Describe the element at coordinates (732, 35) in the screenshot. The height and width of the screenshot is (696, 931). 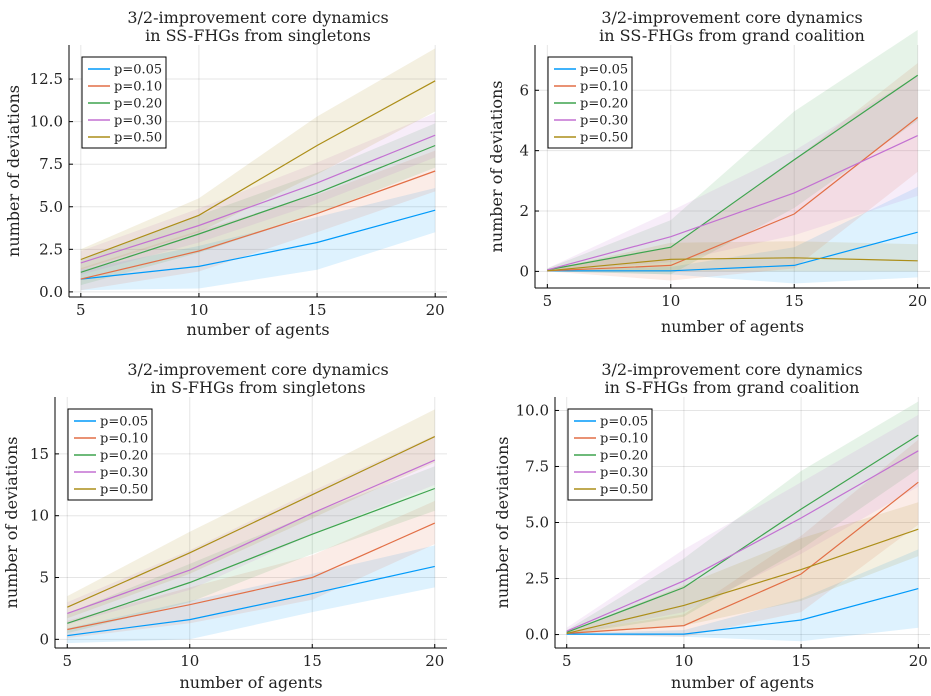
I see `chart-title-line: in SS-FHGs from grand coalition` at that location.